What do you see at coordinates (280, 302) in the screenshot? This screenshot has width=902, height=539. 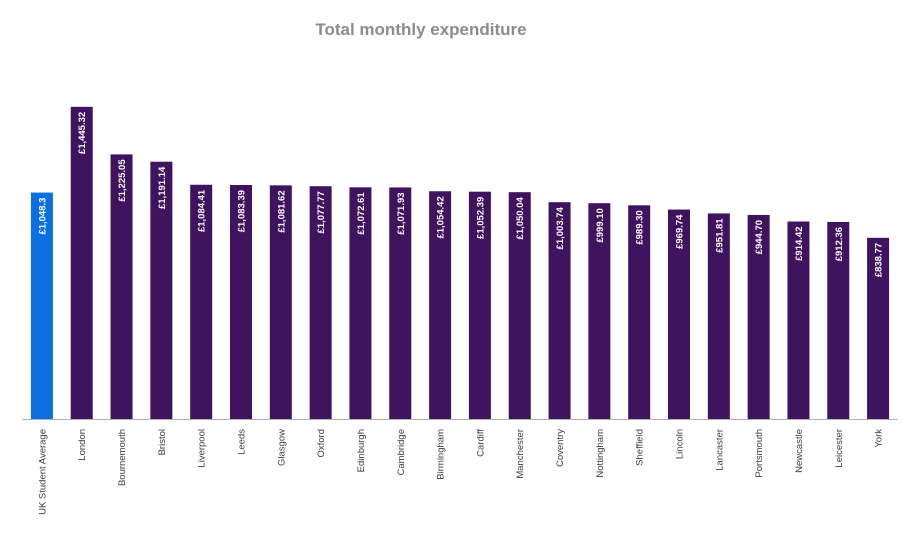 I see `bar-glasgow` at bounding box center [280, 302].